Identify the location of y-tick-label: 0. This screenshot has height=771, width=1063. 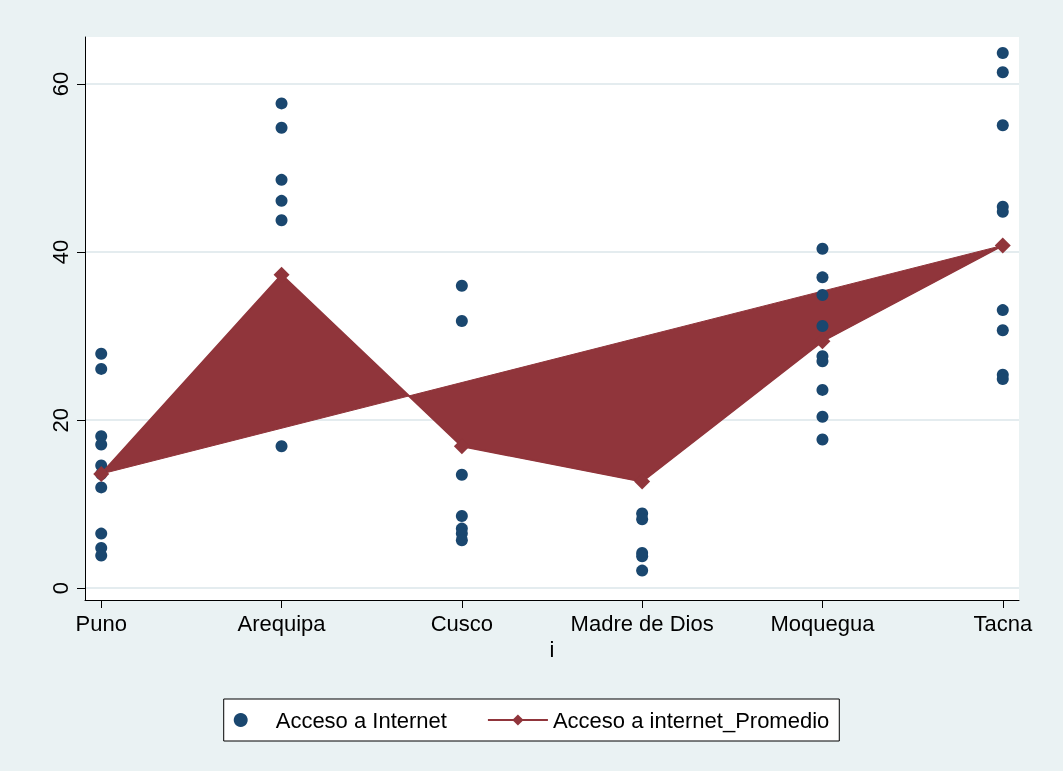
(60, 588).